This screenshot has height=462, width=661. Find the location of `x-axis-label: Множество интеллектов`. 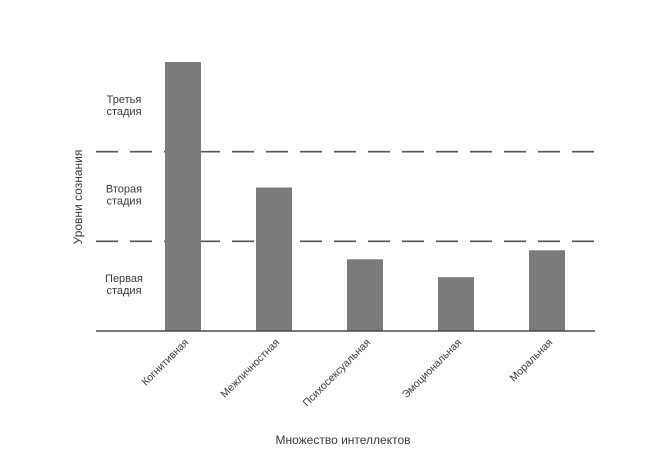

x-axis-label: Множество интеллектов is located at coordinates (342, 440).